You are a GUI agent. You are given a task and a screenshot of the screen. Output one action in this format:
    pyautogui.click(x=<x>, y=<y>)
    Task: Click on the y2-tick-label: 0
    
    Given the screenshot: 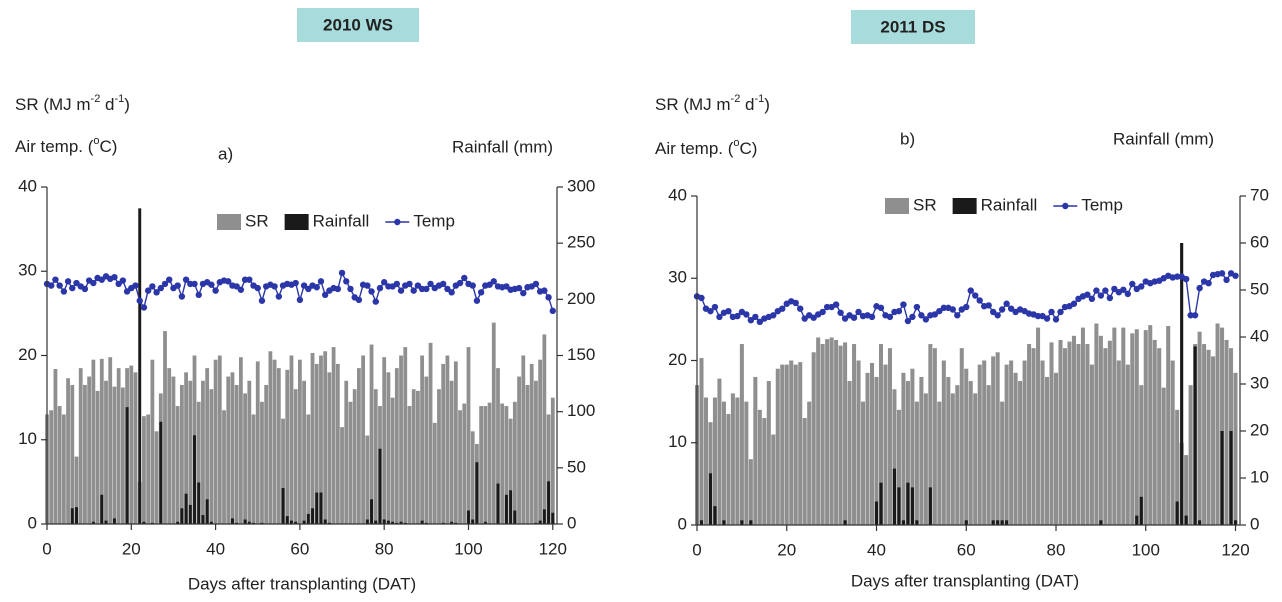 What is the action you would take?
    pyautogui.click(x=1254, y=523)
    